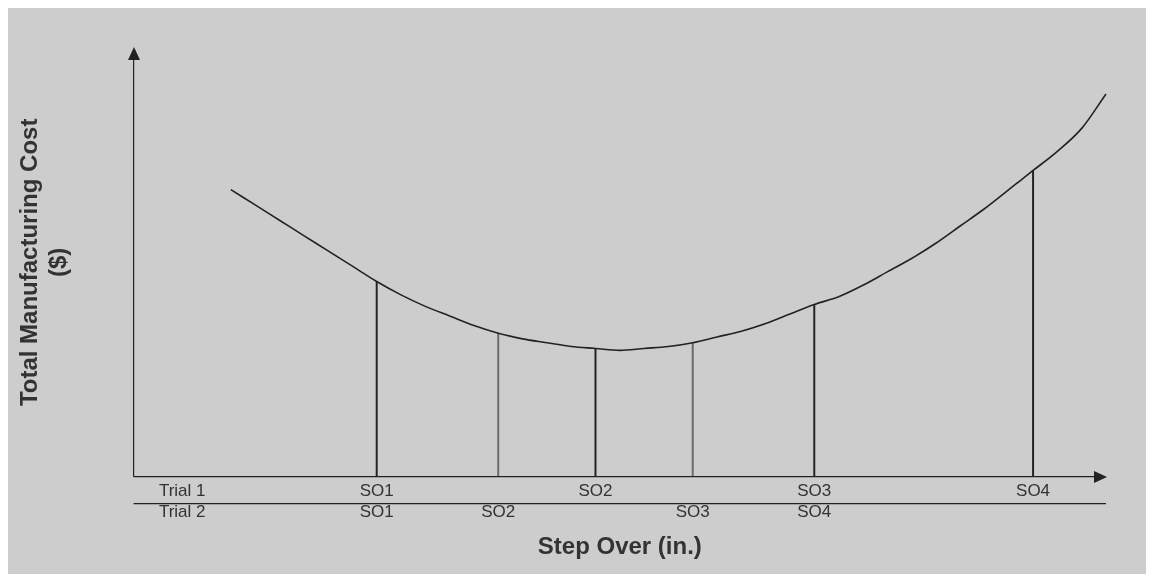  What do you see at coordinates (43, 262) in the screenshot?
I see `y-axis-title: Total Manufacturing Cost ($)` at bounding box center [43, 262].